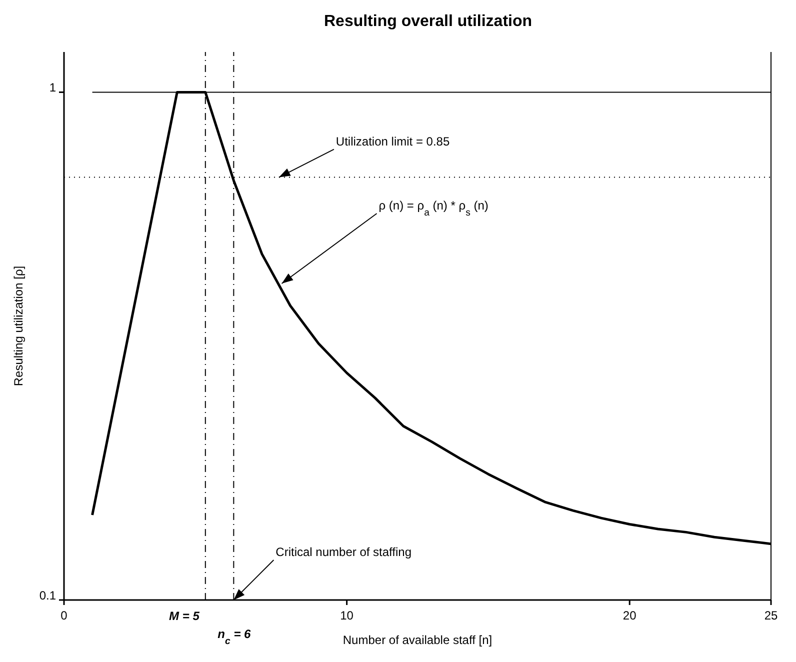 Image resolution: width=796 pixels, height=662 pixels. Describe the element at coordinates (344, 552) in the screenshot. I see `annotation: Critical number of staffing` at that location.